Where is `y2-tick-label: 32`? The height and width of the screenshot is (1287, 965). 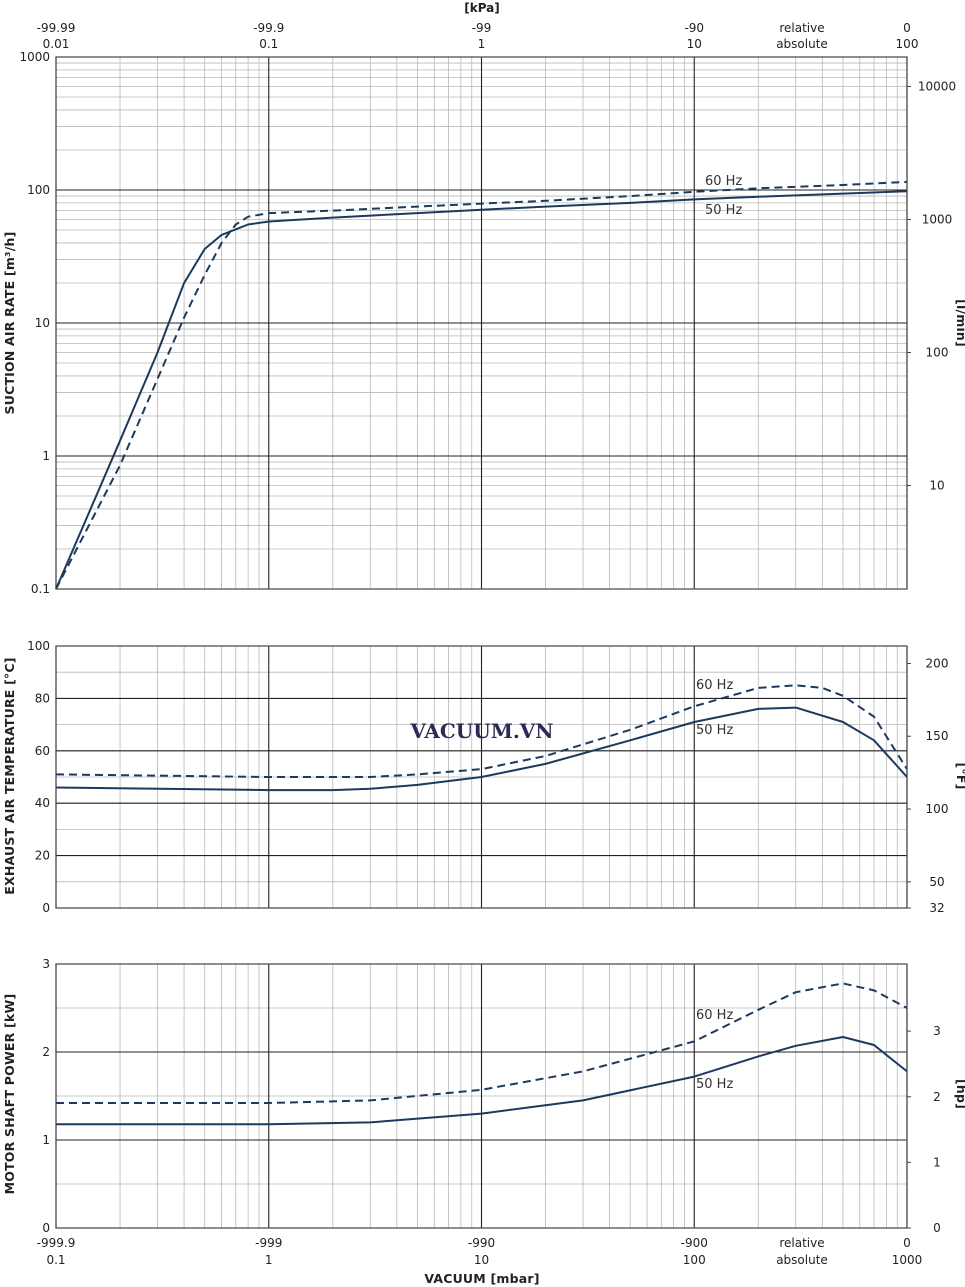
y2-tick-label: 32 is located at coordinates (936, 908).